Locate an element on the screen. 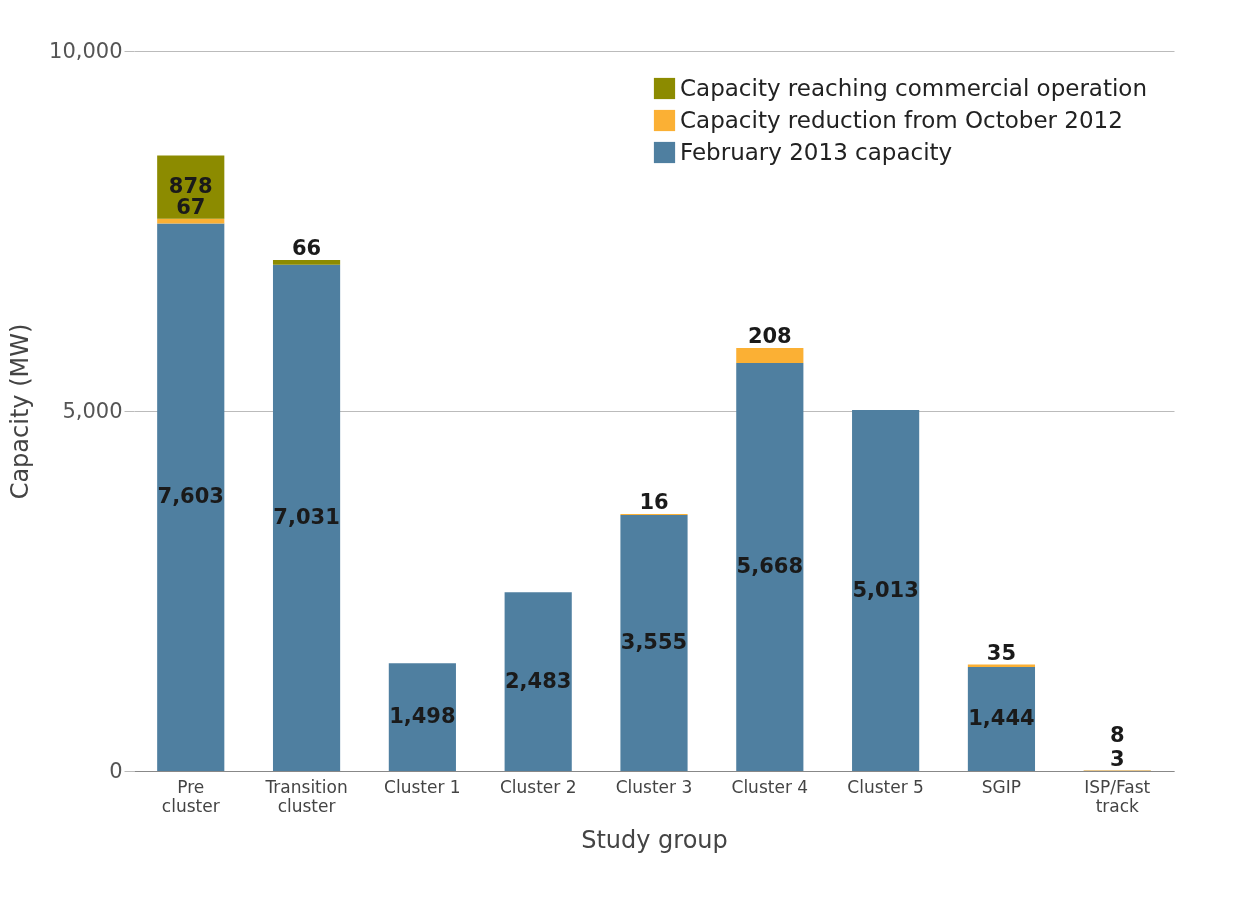 Image resolution: width=1257 pixels, height=903 pixels. data-label: 5,668 is located at coordinates (770, 565).